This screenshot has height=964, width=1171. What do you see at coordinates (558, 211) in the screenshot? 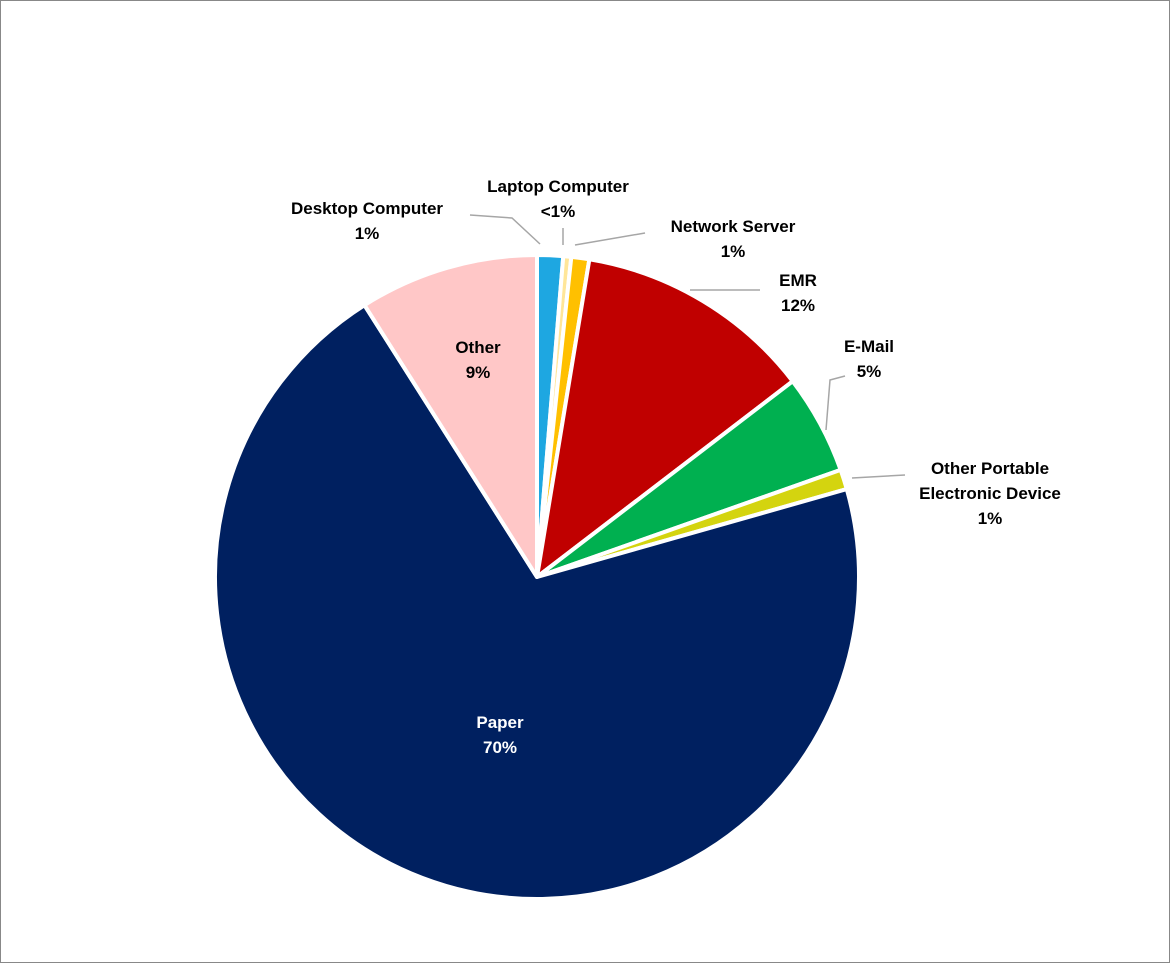
I see `value-label: <1%` at bounding box center [558, 211].